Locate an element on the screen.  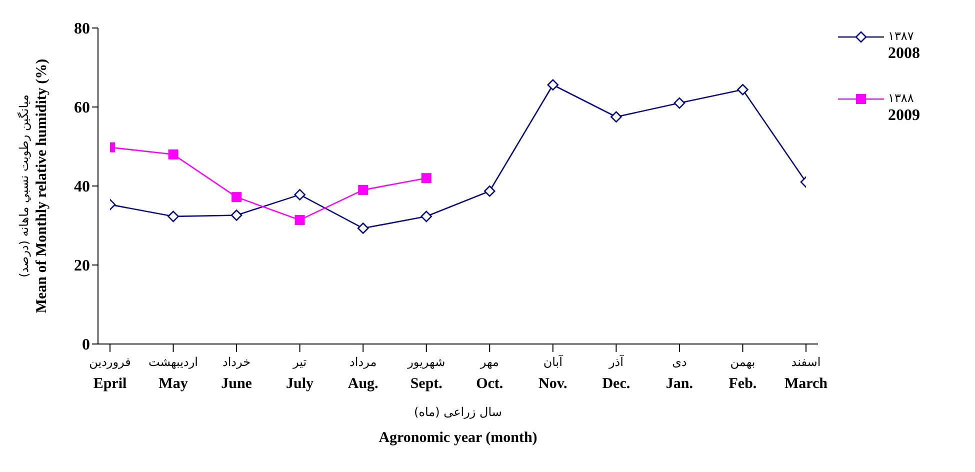
y-tick-label: 40 is located at coordinates (82, 187).